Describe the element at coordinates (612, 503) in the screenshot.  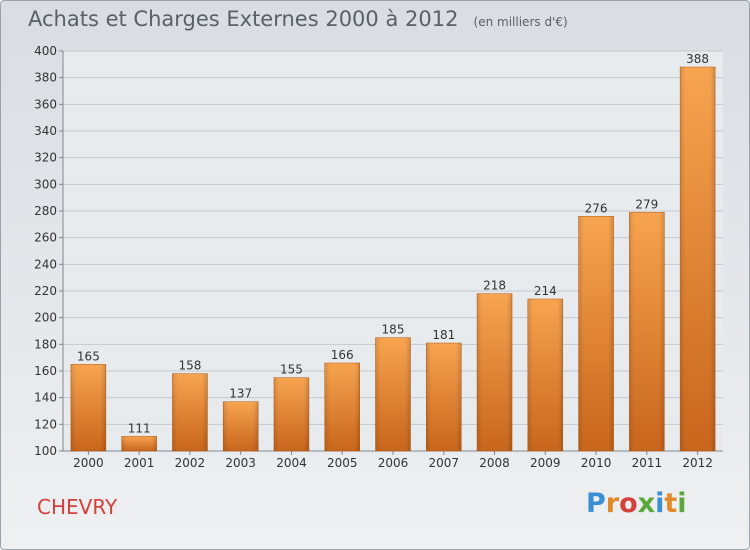
I see `logo-letter: r` at that location.